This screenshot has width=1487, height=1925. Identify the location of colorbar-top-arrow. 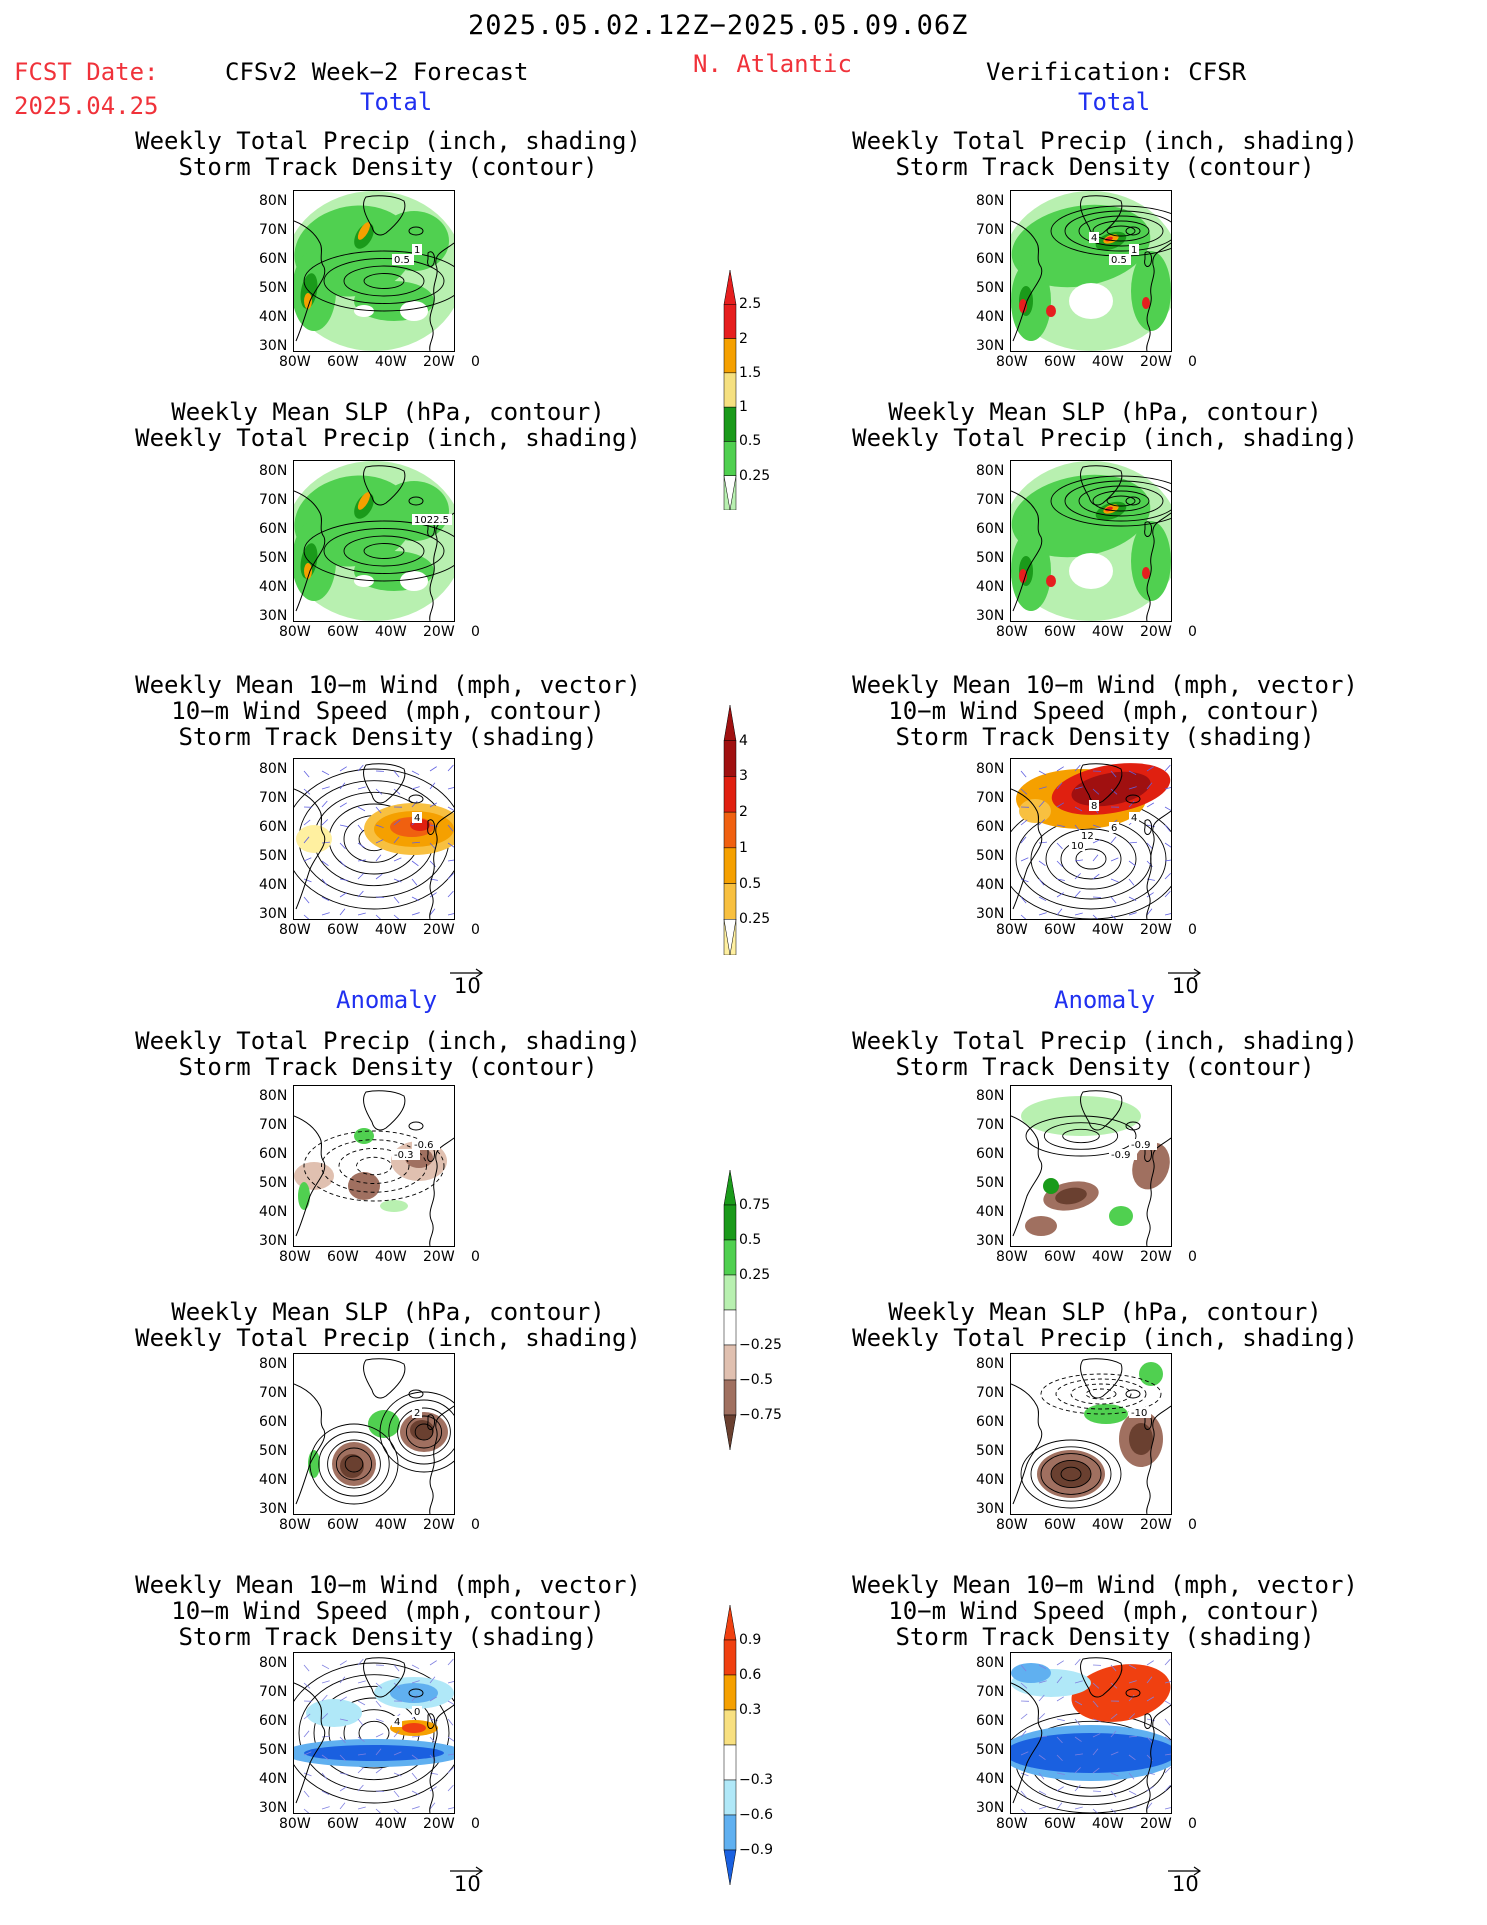
(730, 1187).